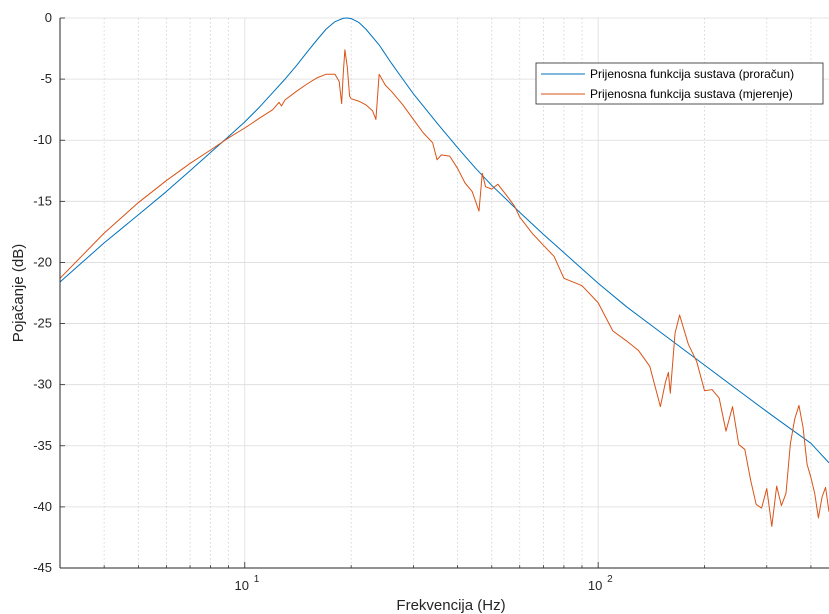  Describe the element at coordinates (42, 445) in the screenshot. I see `y-tick-label: -35` at that location.